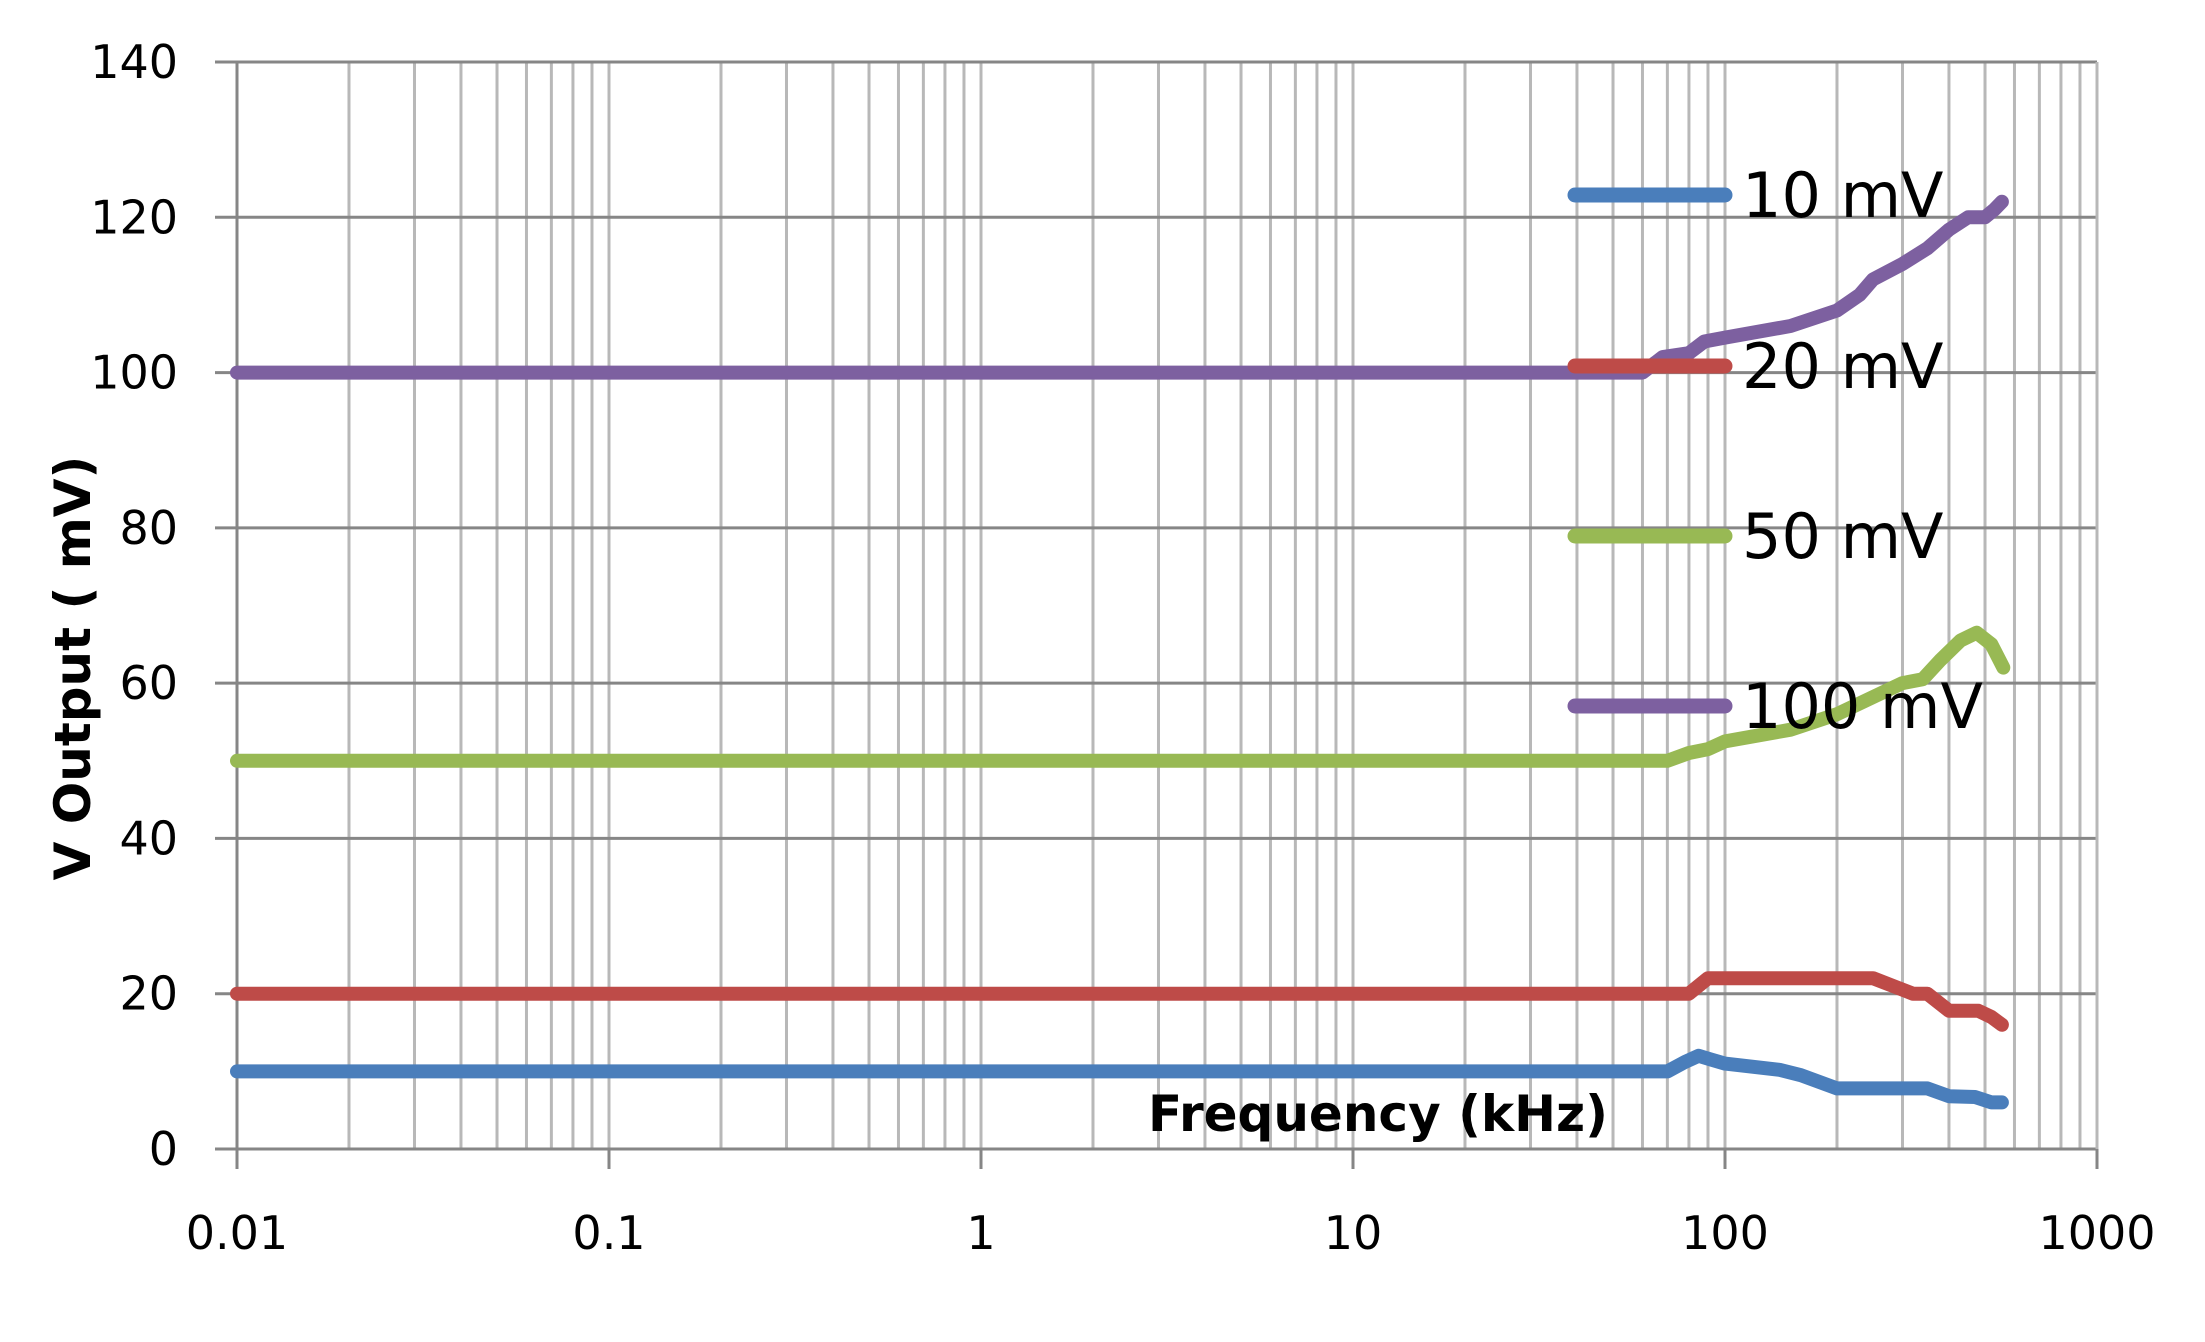 The height and width of the screenshot is (1342, 2205). What do you see at coordinates (73, 668) in the screenshot?
I see `y-axis-title: V Output ( mV)` at bounding box center [73, 668].